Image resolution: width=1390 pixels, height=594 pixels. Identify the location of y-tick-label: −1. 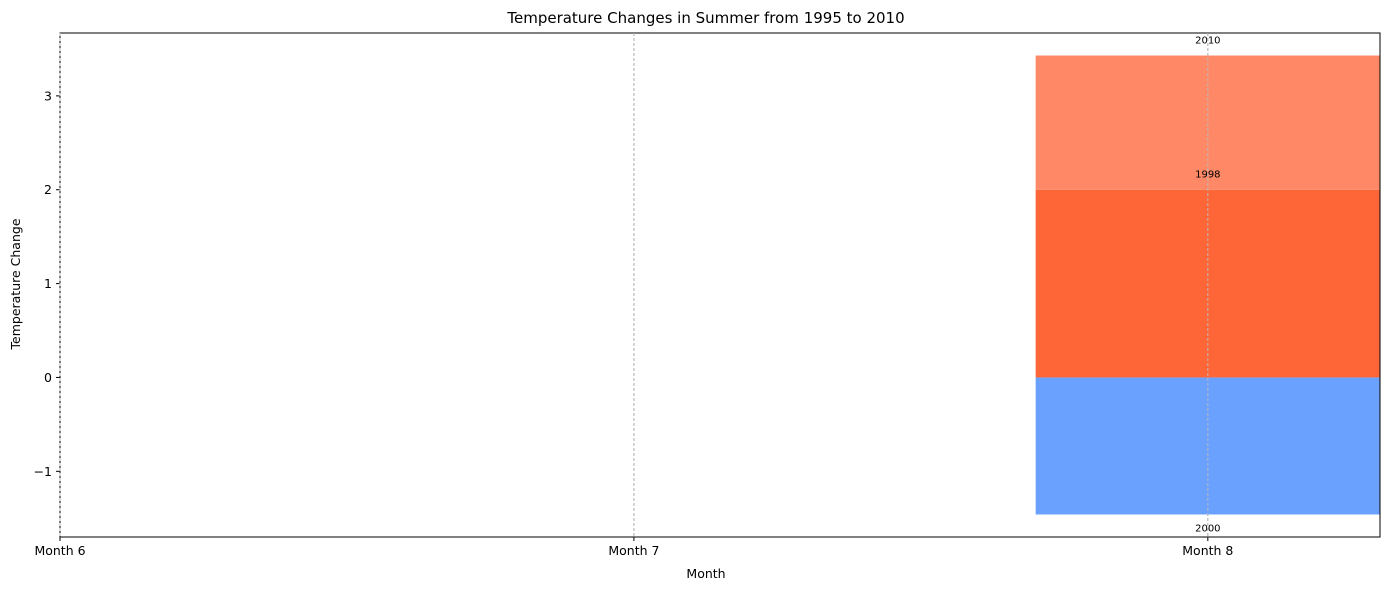
(43, 471).